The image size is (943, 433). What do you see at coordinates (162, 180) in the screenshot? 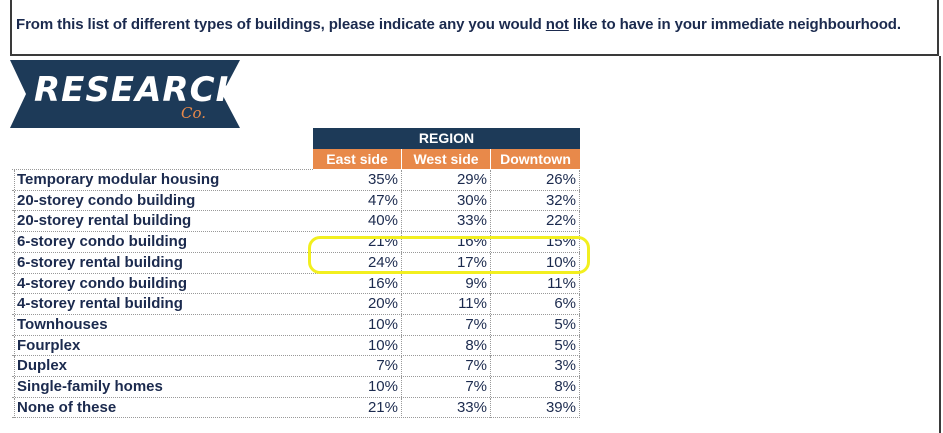
I see `row-label: Temporary modular housing` at bounding box center [162, 180].